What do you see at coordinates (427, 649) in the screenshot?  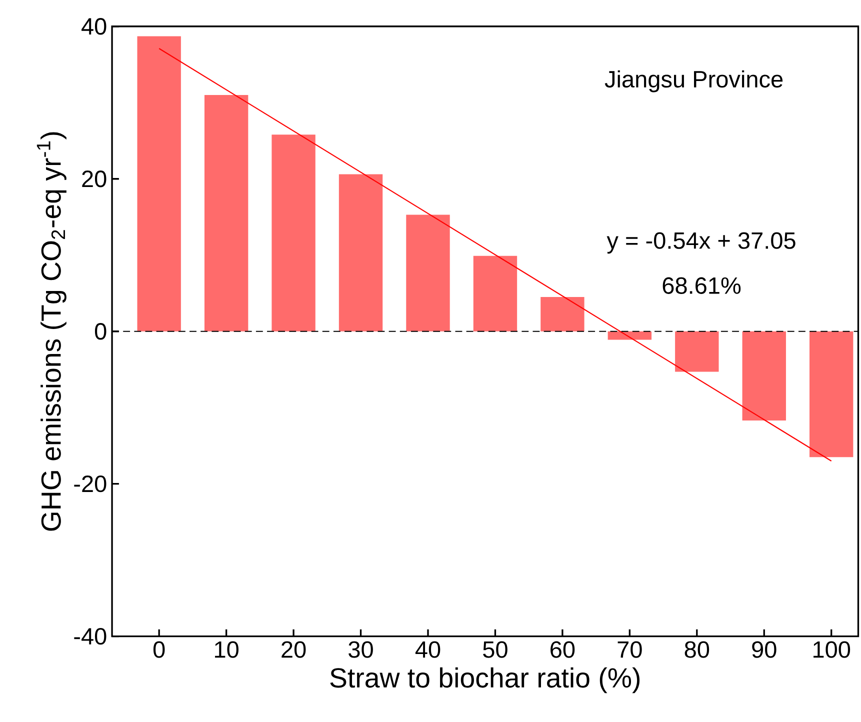 I see `x-tick-label: 40` at bounding box center [427, 649].